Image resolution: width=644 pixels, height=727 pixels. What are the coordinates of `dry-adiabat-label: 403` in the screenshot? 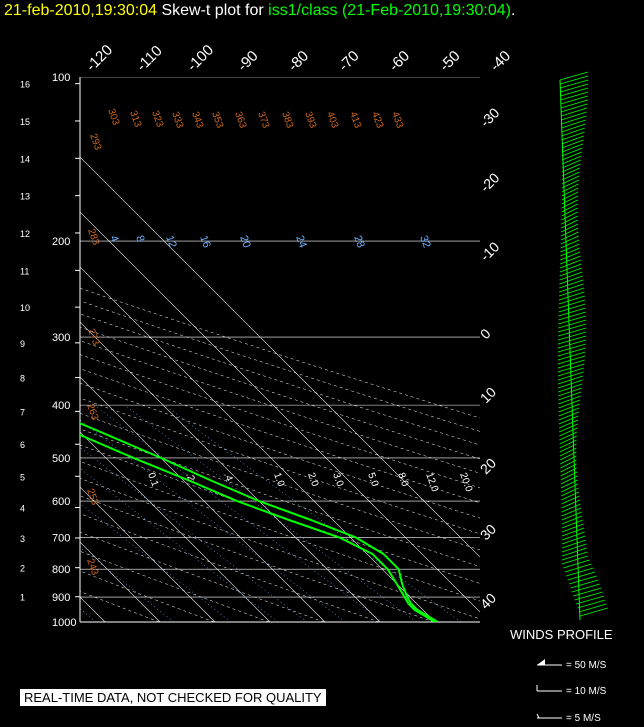 It's located at (332, 120).